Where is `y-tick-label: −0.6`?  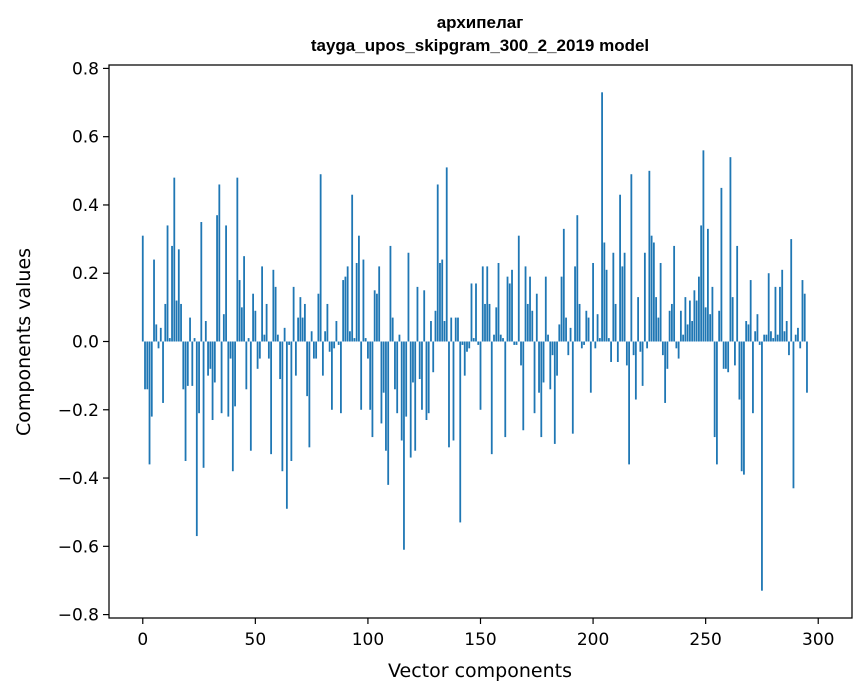 y-tick-label: −0.6 is located at coordinates (78, 547).